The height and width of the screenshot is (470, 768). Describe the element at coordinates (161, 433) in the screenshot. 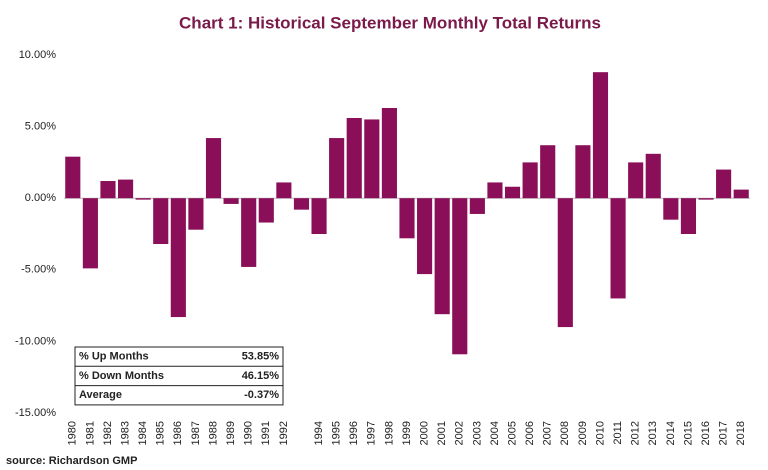

I see `x-tick-label: 1985` at that location.